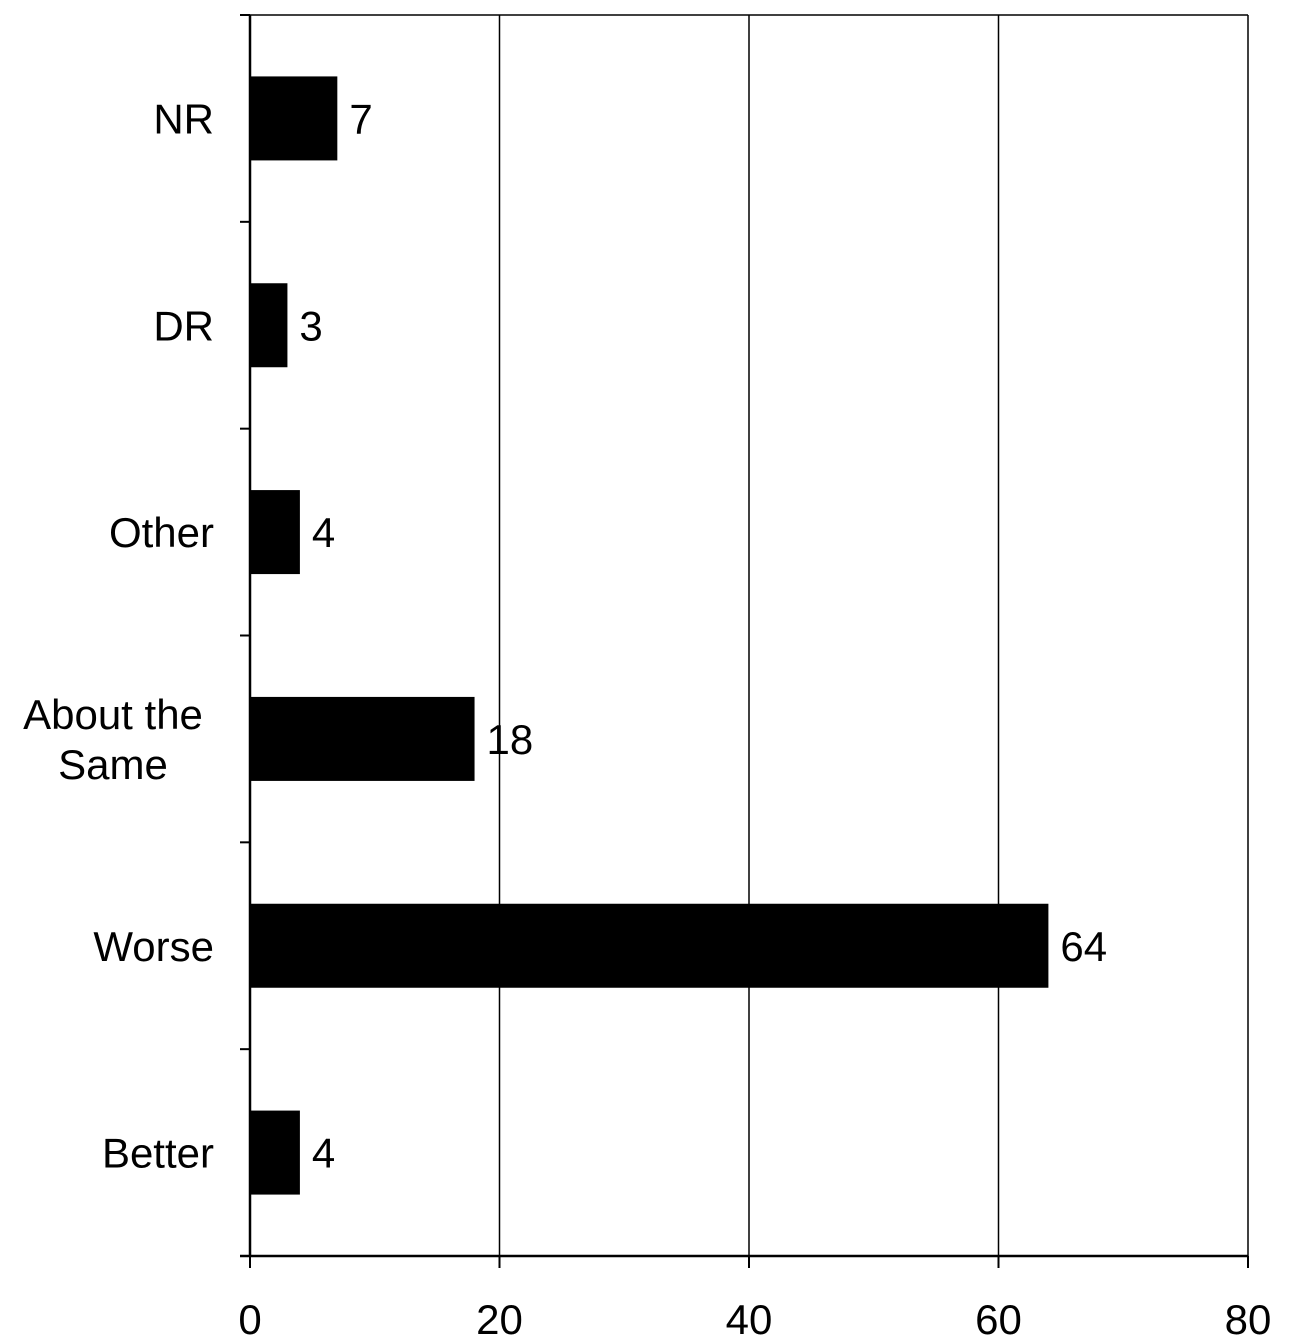 Image resolution: width=1289 pixels, height=1341 pixels. What do you see at coordinates (249, 1318) in the screenshot?
I see `x-tick-label-0: 0` at bounding box center [249, 1318].